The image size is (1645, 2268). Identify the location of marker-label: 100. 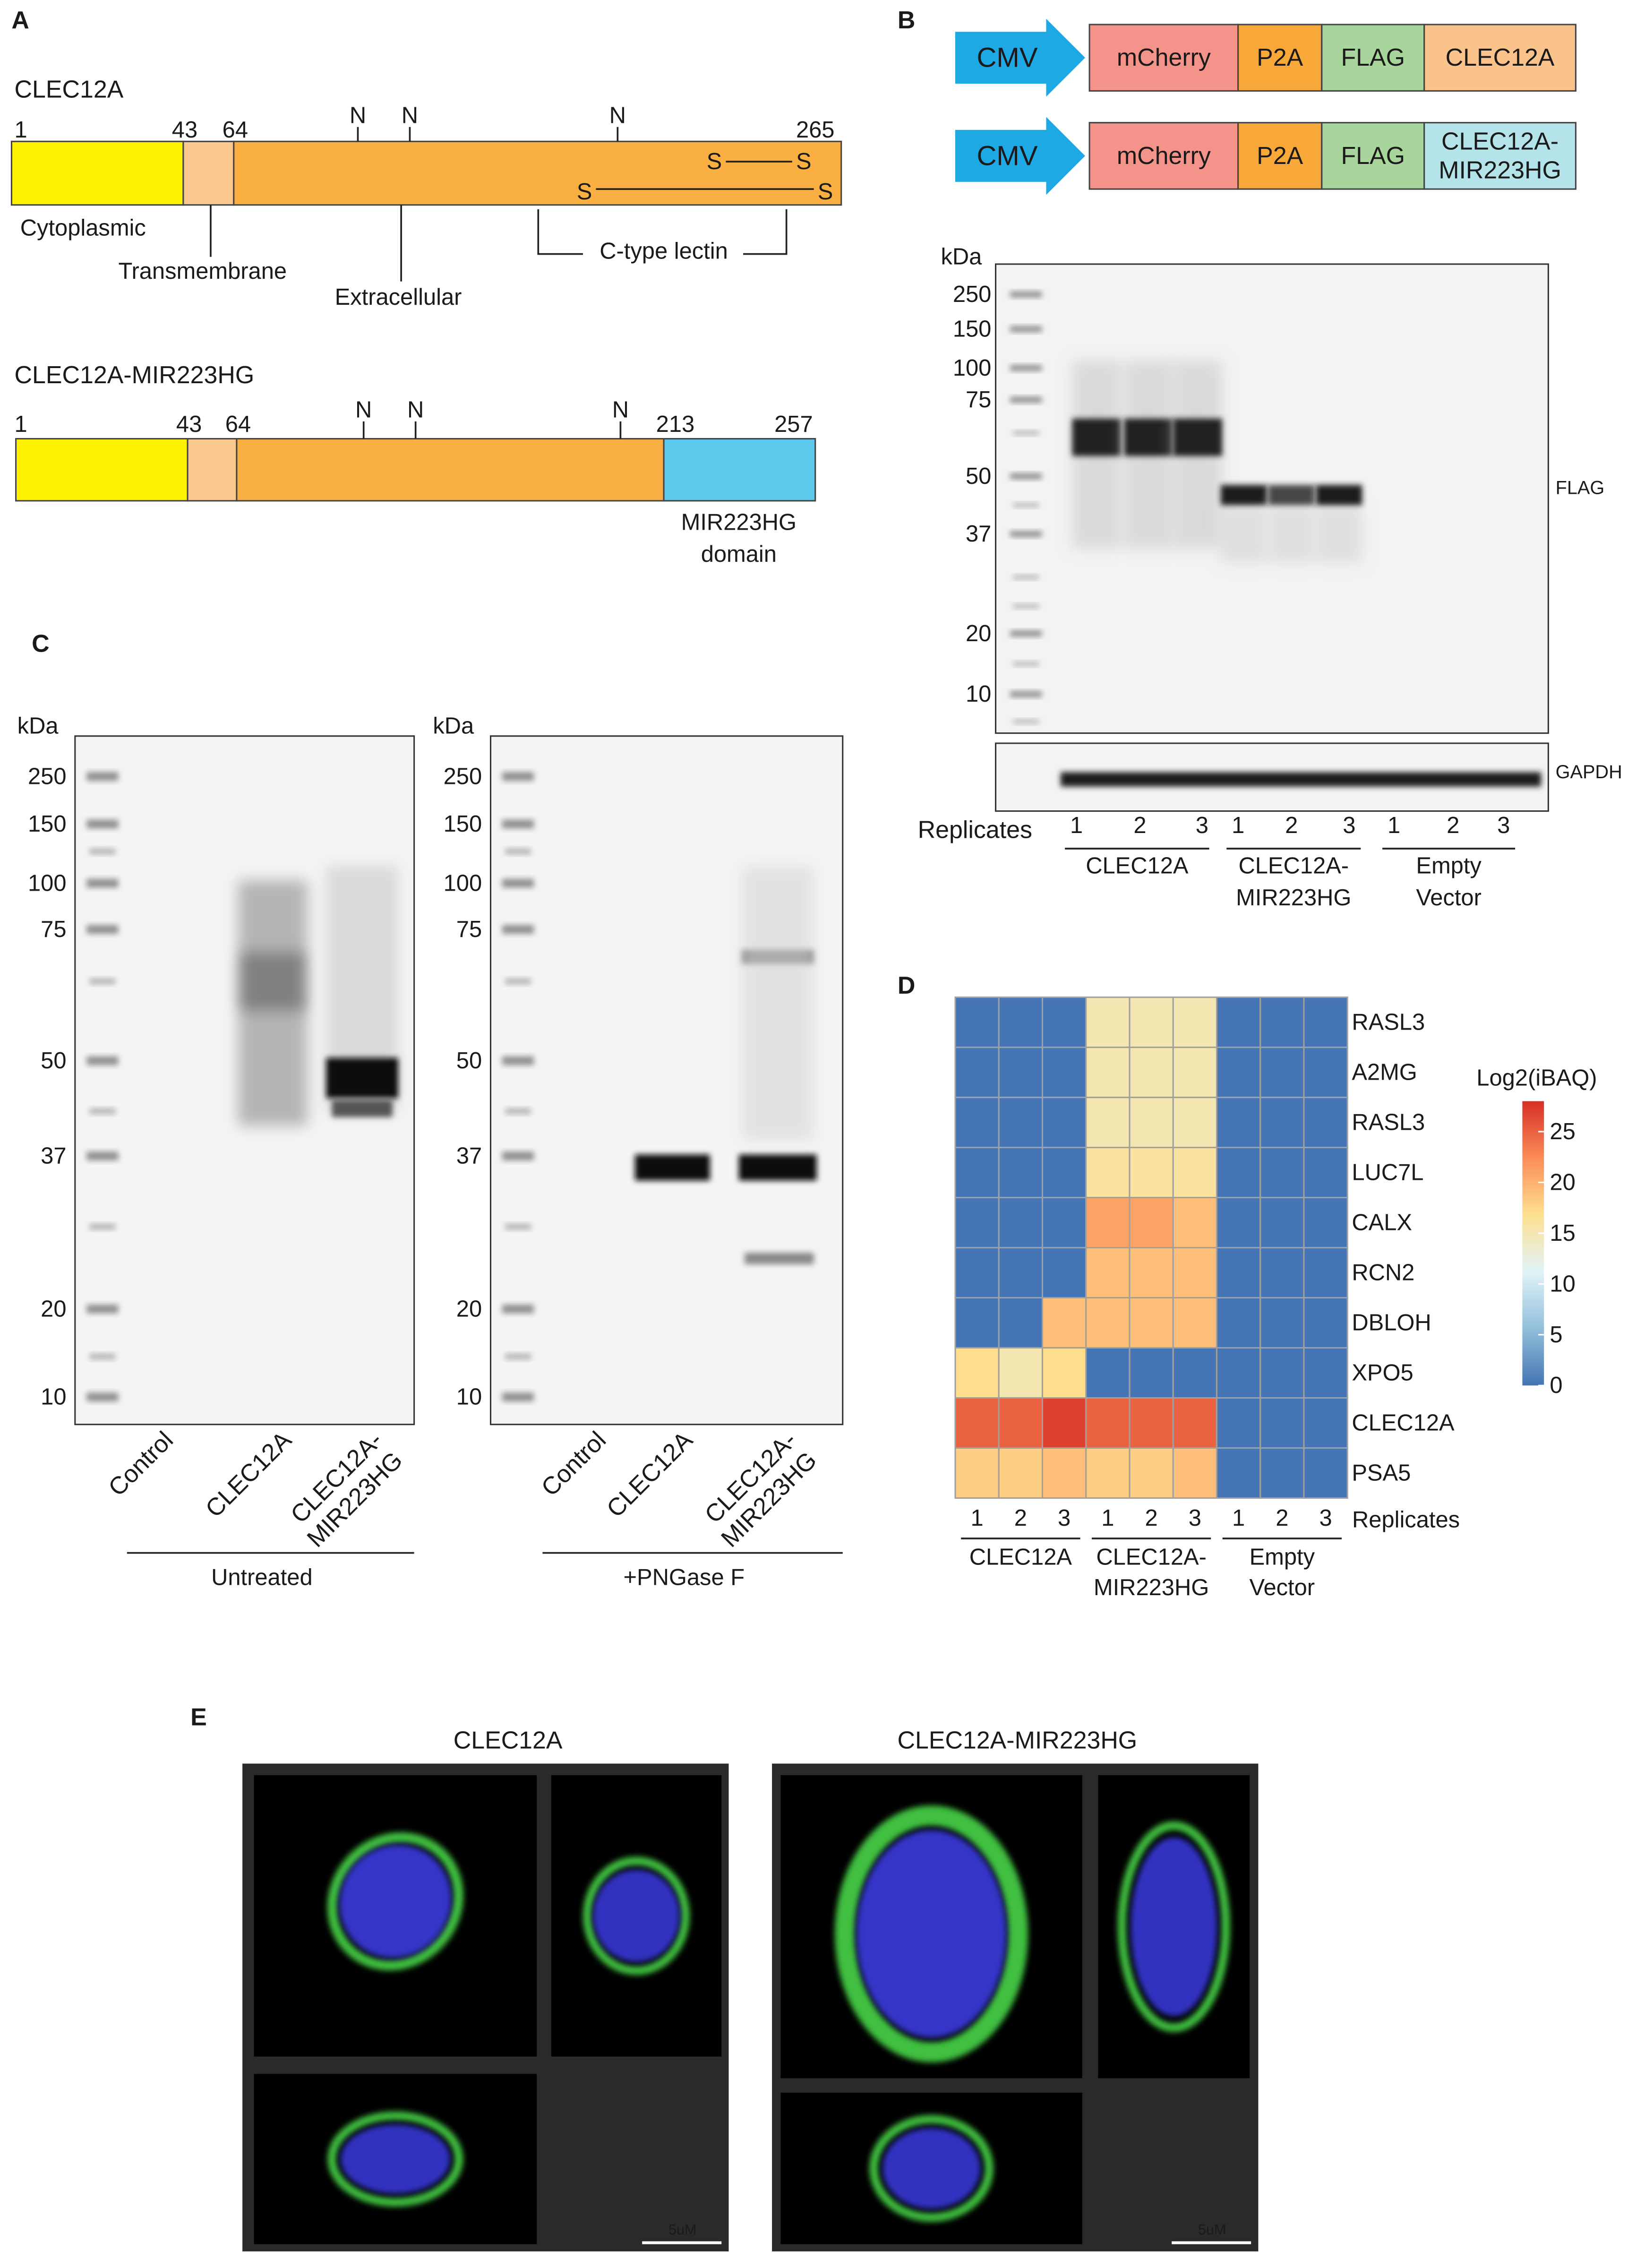
(48, 883).